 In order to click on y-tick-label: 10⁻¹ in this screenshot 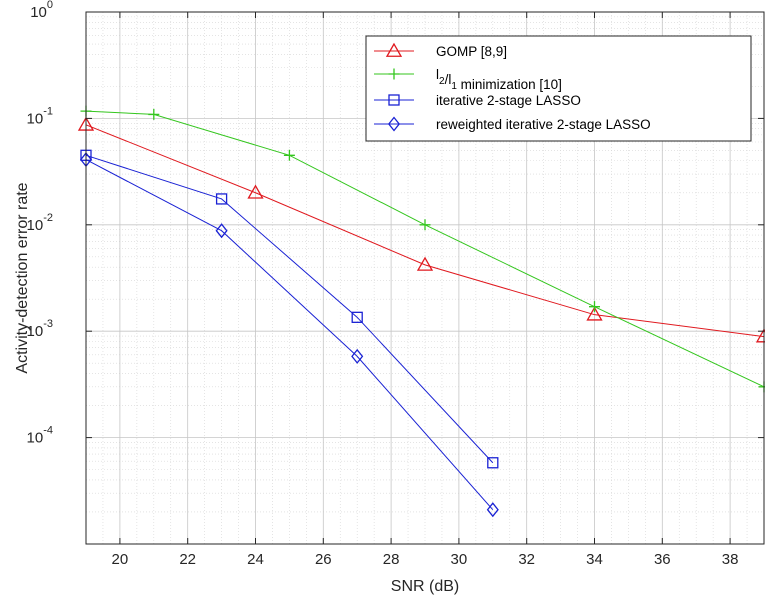, I will do `click(40, 116)`.